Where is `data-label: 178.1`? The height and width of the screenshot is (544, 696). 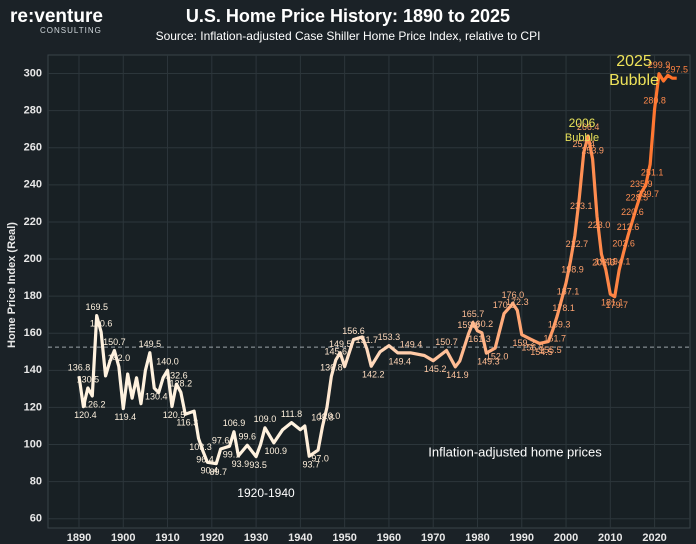
data-label: 178.1 is located at coordinates (563, 308).